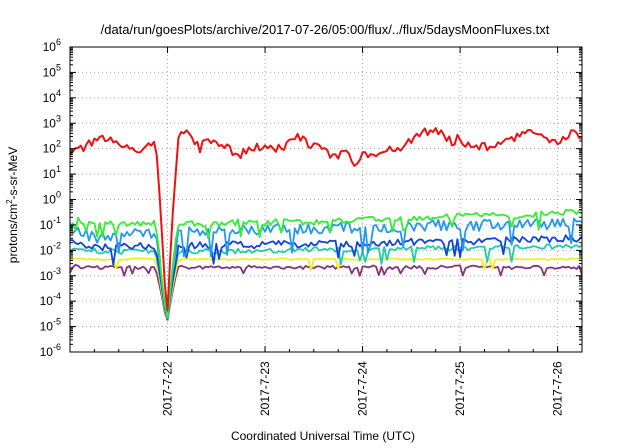  What do you see at coordinates (9, 201) in the screenshot?
I see `y-axis-label-superscript: 2` at bounding box center [9, 201].